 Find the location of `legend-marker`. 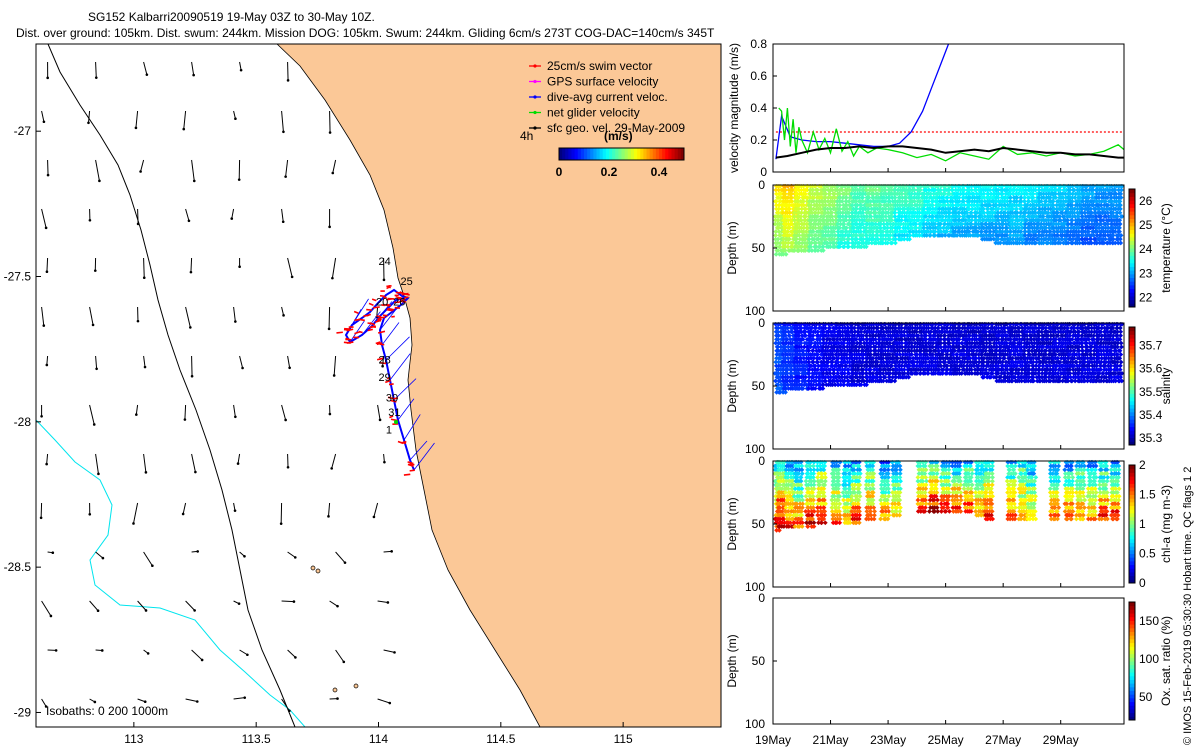

legend-marker is located at coordinates (535, 81).